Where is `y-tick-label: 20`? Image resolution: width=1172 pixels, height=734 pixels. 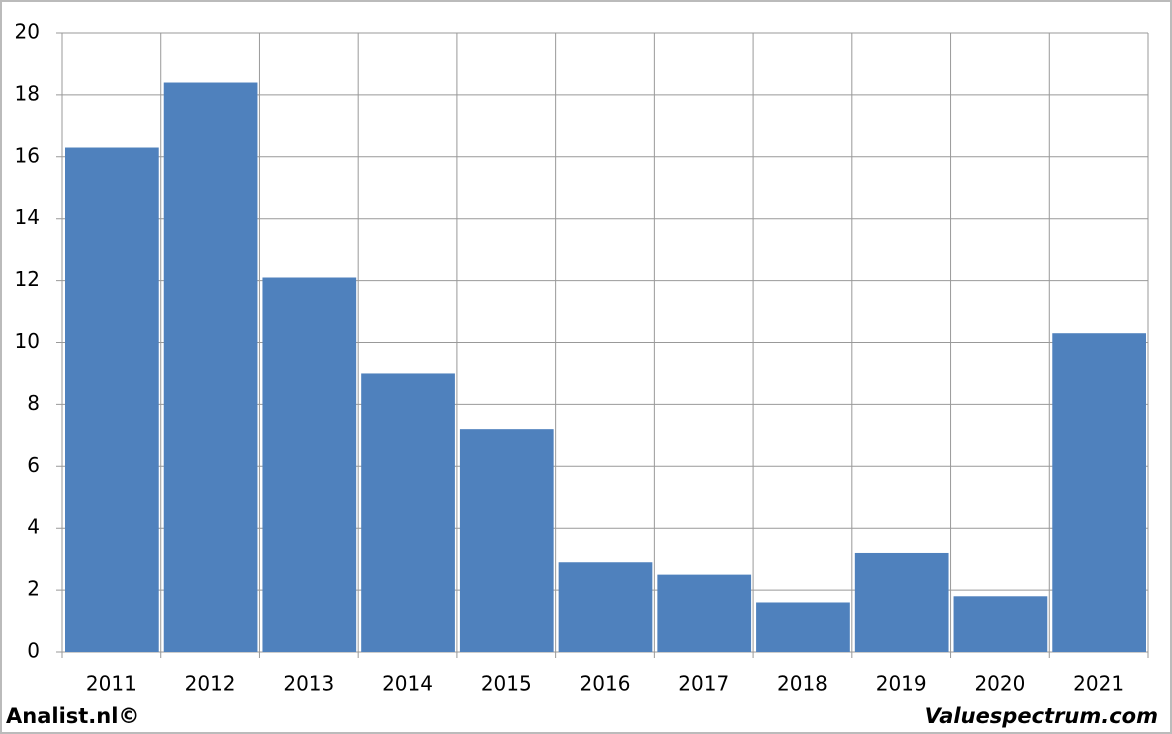
y-tick-label: 20 is located at coordinates (27, 32).